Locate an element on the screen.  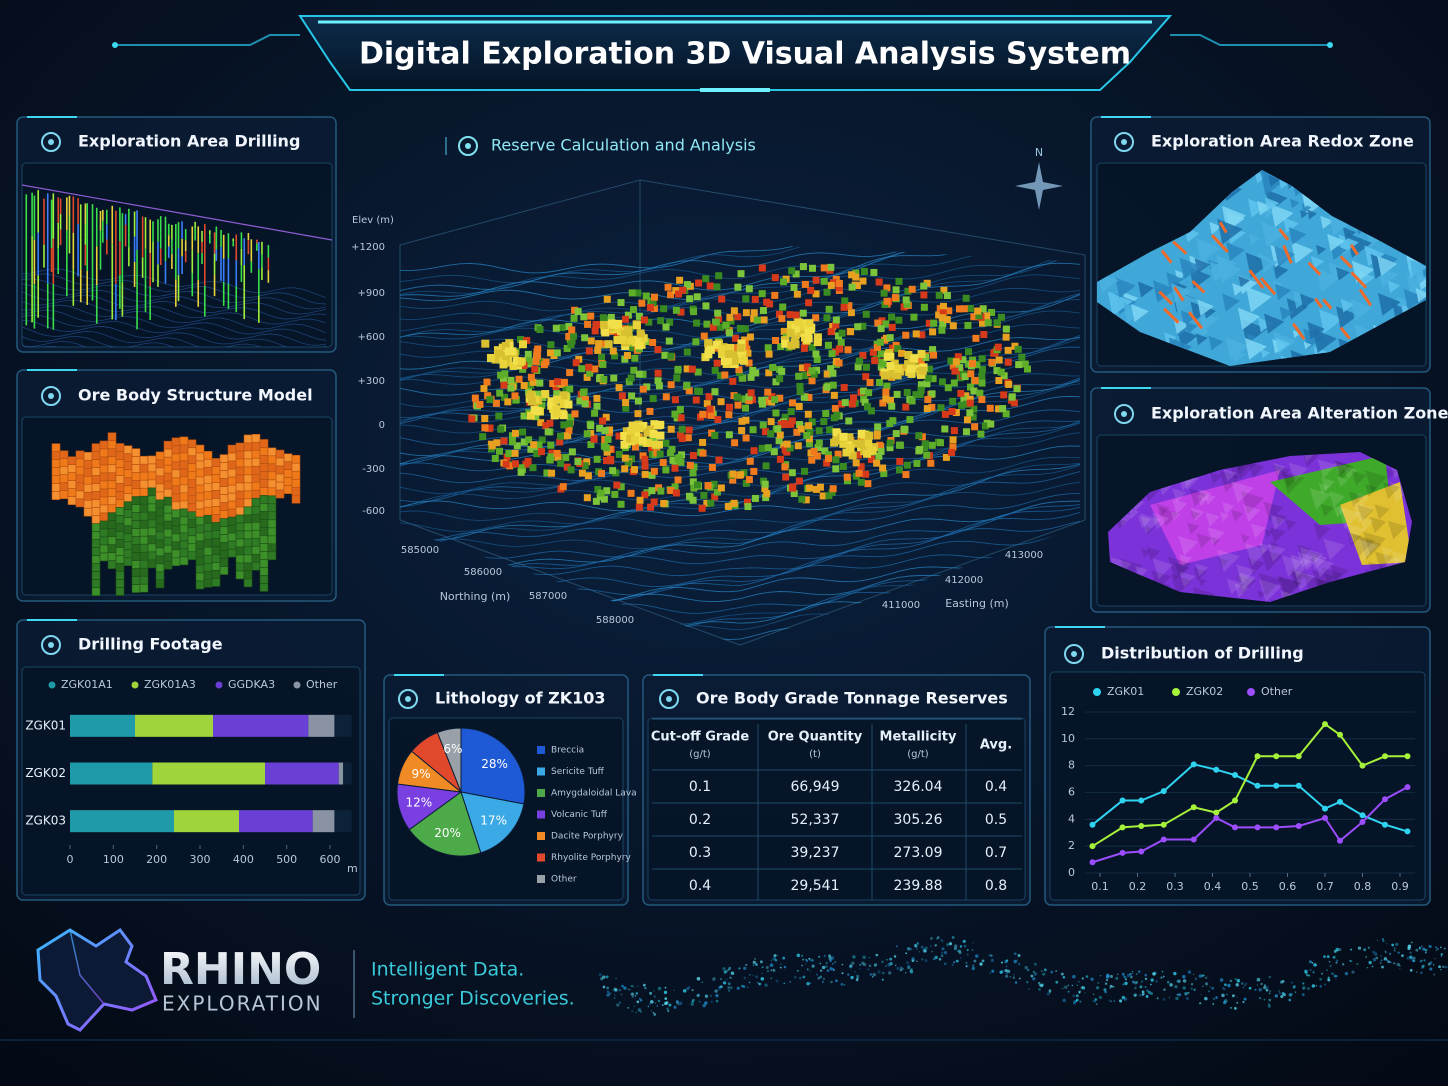
redox-streak is located at coordinates (1180, 247).